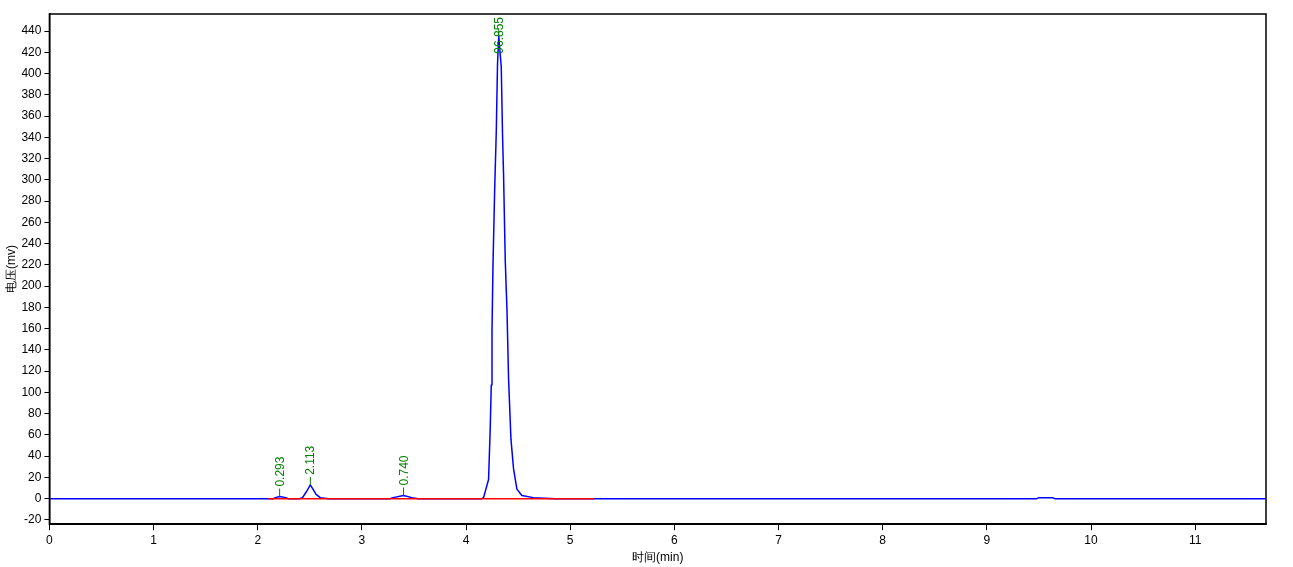 This screenshot has width=1293, height=567. Describe the element at coordinates (31, 179) in the screenshot. I see `y-tick-label: 300` at that location.